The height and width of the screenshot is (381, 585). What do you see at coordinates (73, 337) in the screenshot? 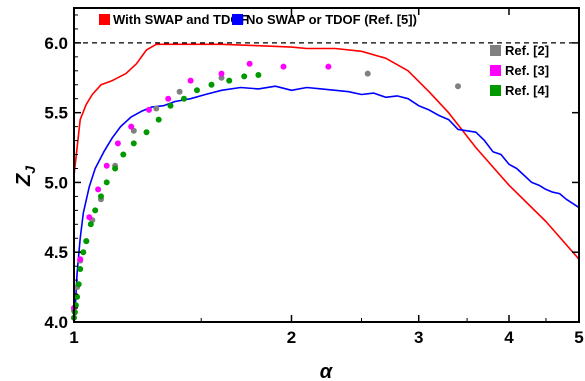
I see `x-tick-label: 1` at bounding box center [73, 337].